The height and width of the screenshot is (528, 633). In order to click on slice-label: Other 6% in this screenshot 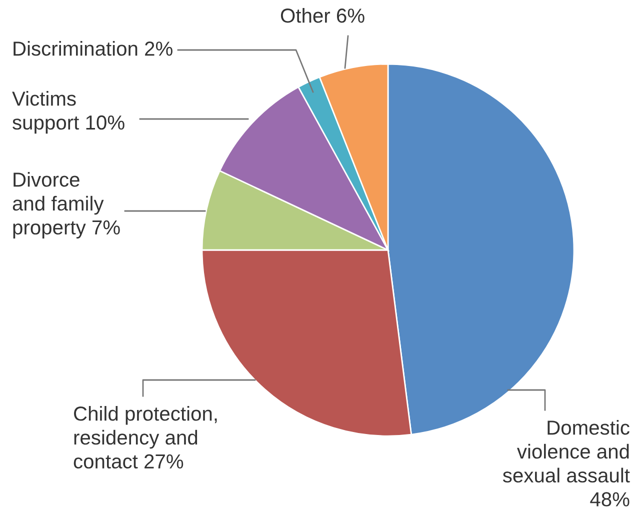, I will do `click(322, 15)`.